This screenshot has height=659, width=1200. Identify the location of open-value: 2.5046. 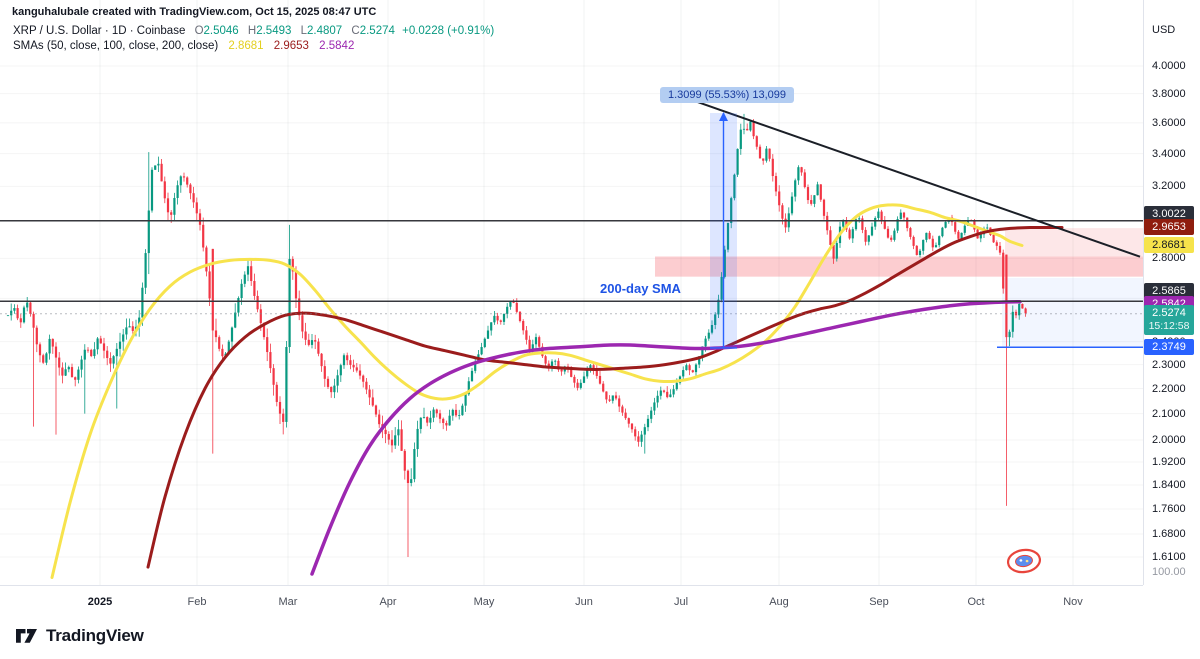
(221, 31).